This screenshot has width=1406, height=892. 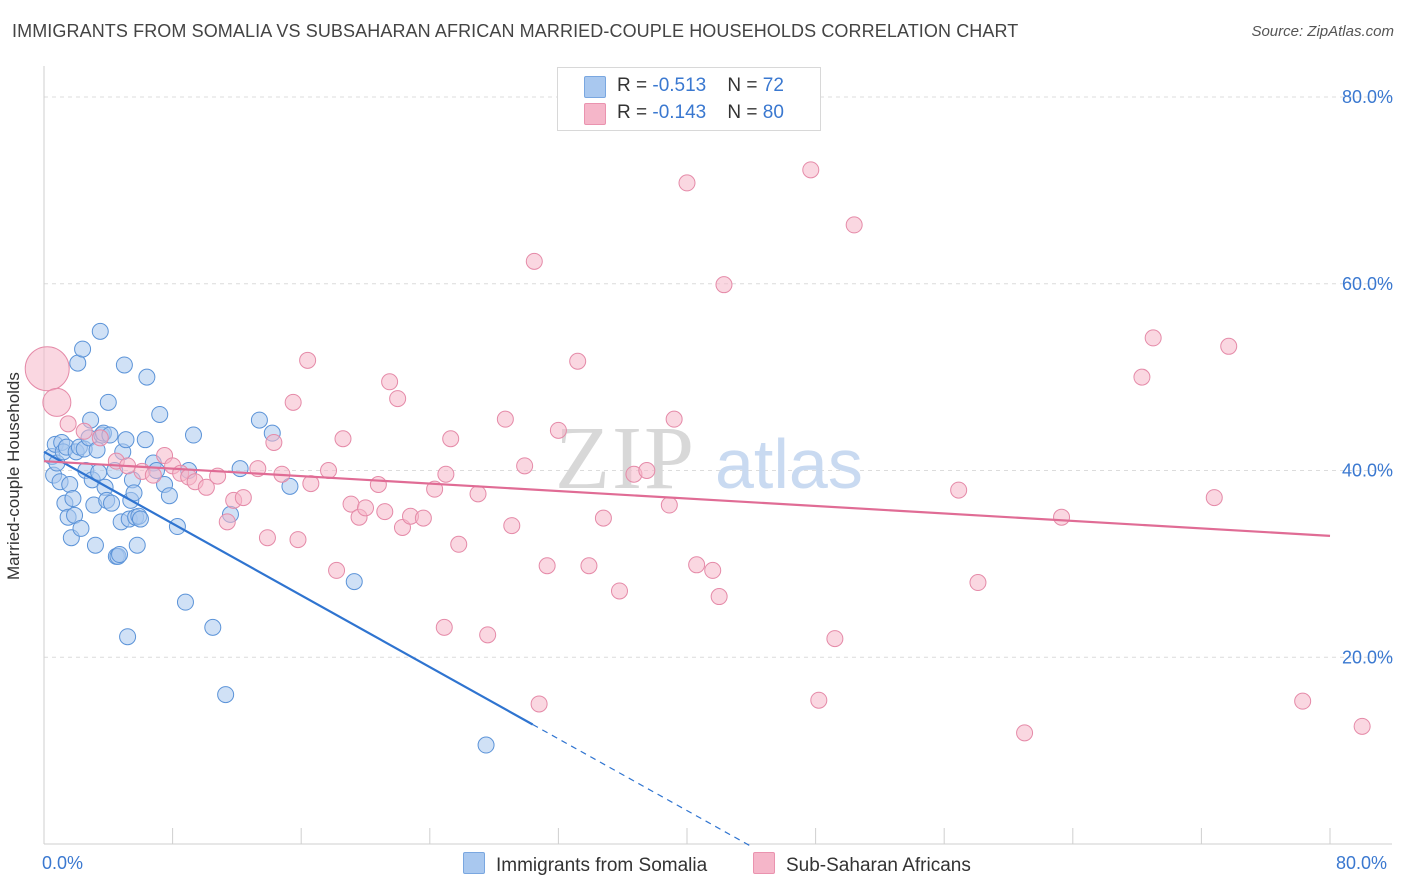 What do you see at coordinates (1367, 471) in the screenshot?
I see `y-tick-label: 40.0%` at bounding box center [1367, 471].